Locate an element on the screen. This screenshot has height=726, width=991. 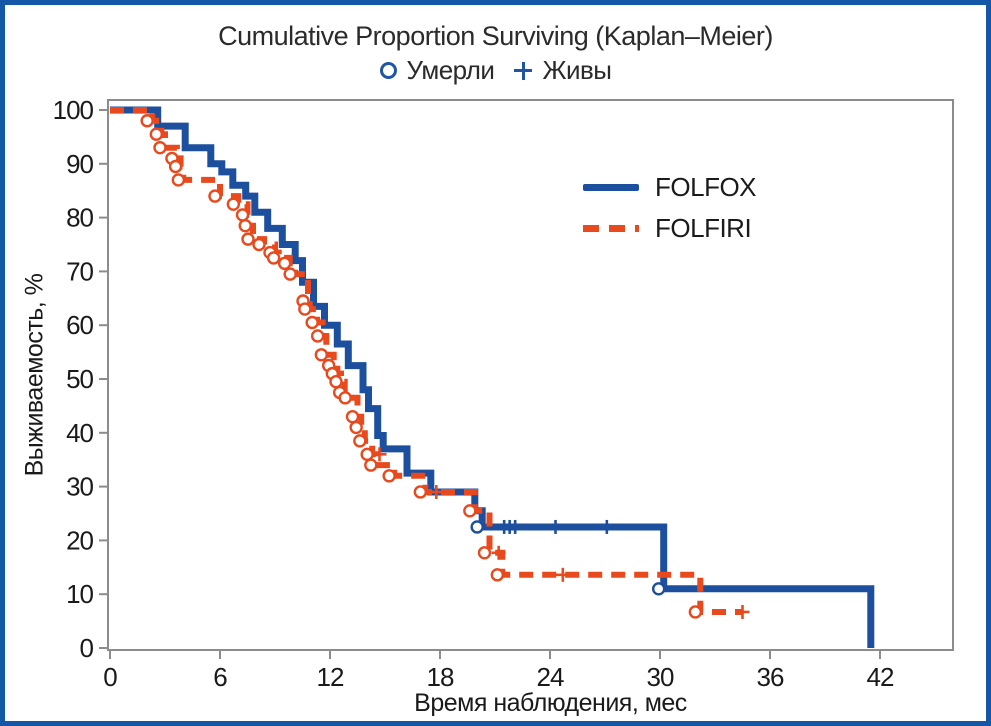
x-tick-label: 6 is located at coordinates (220, 677).